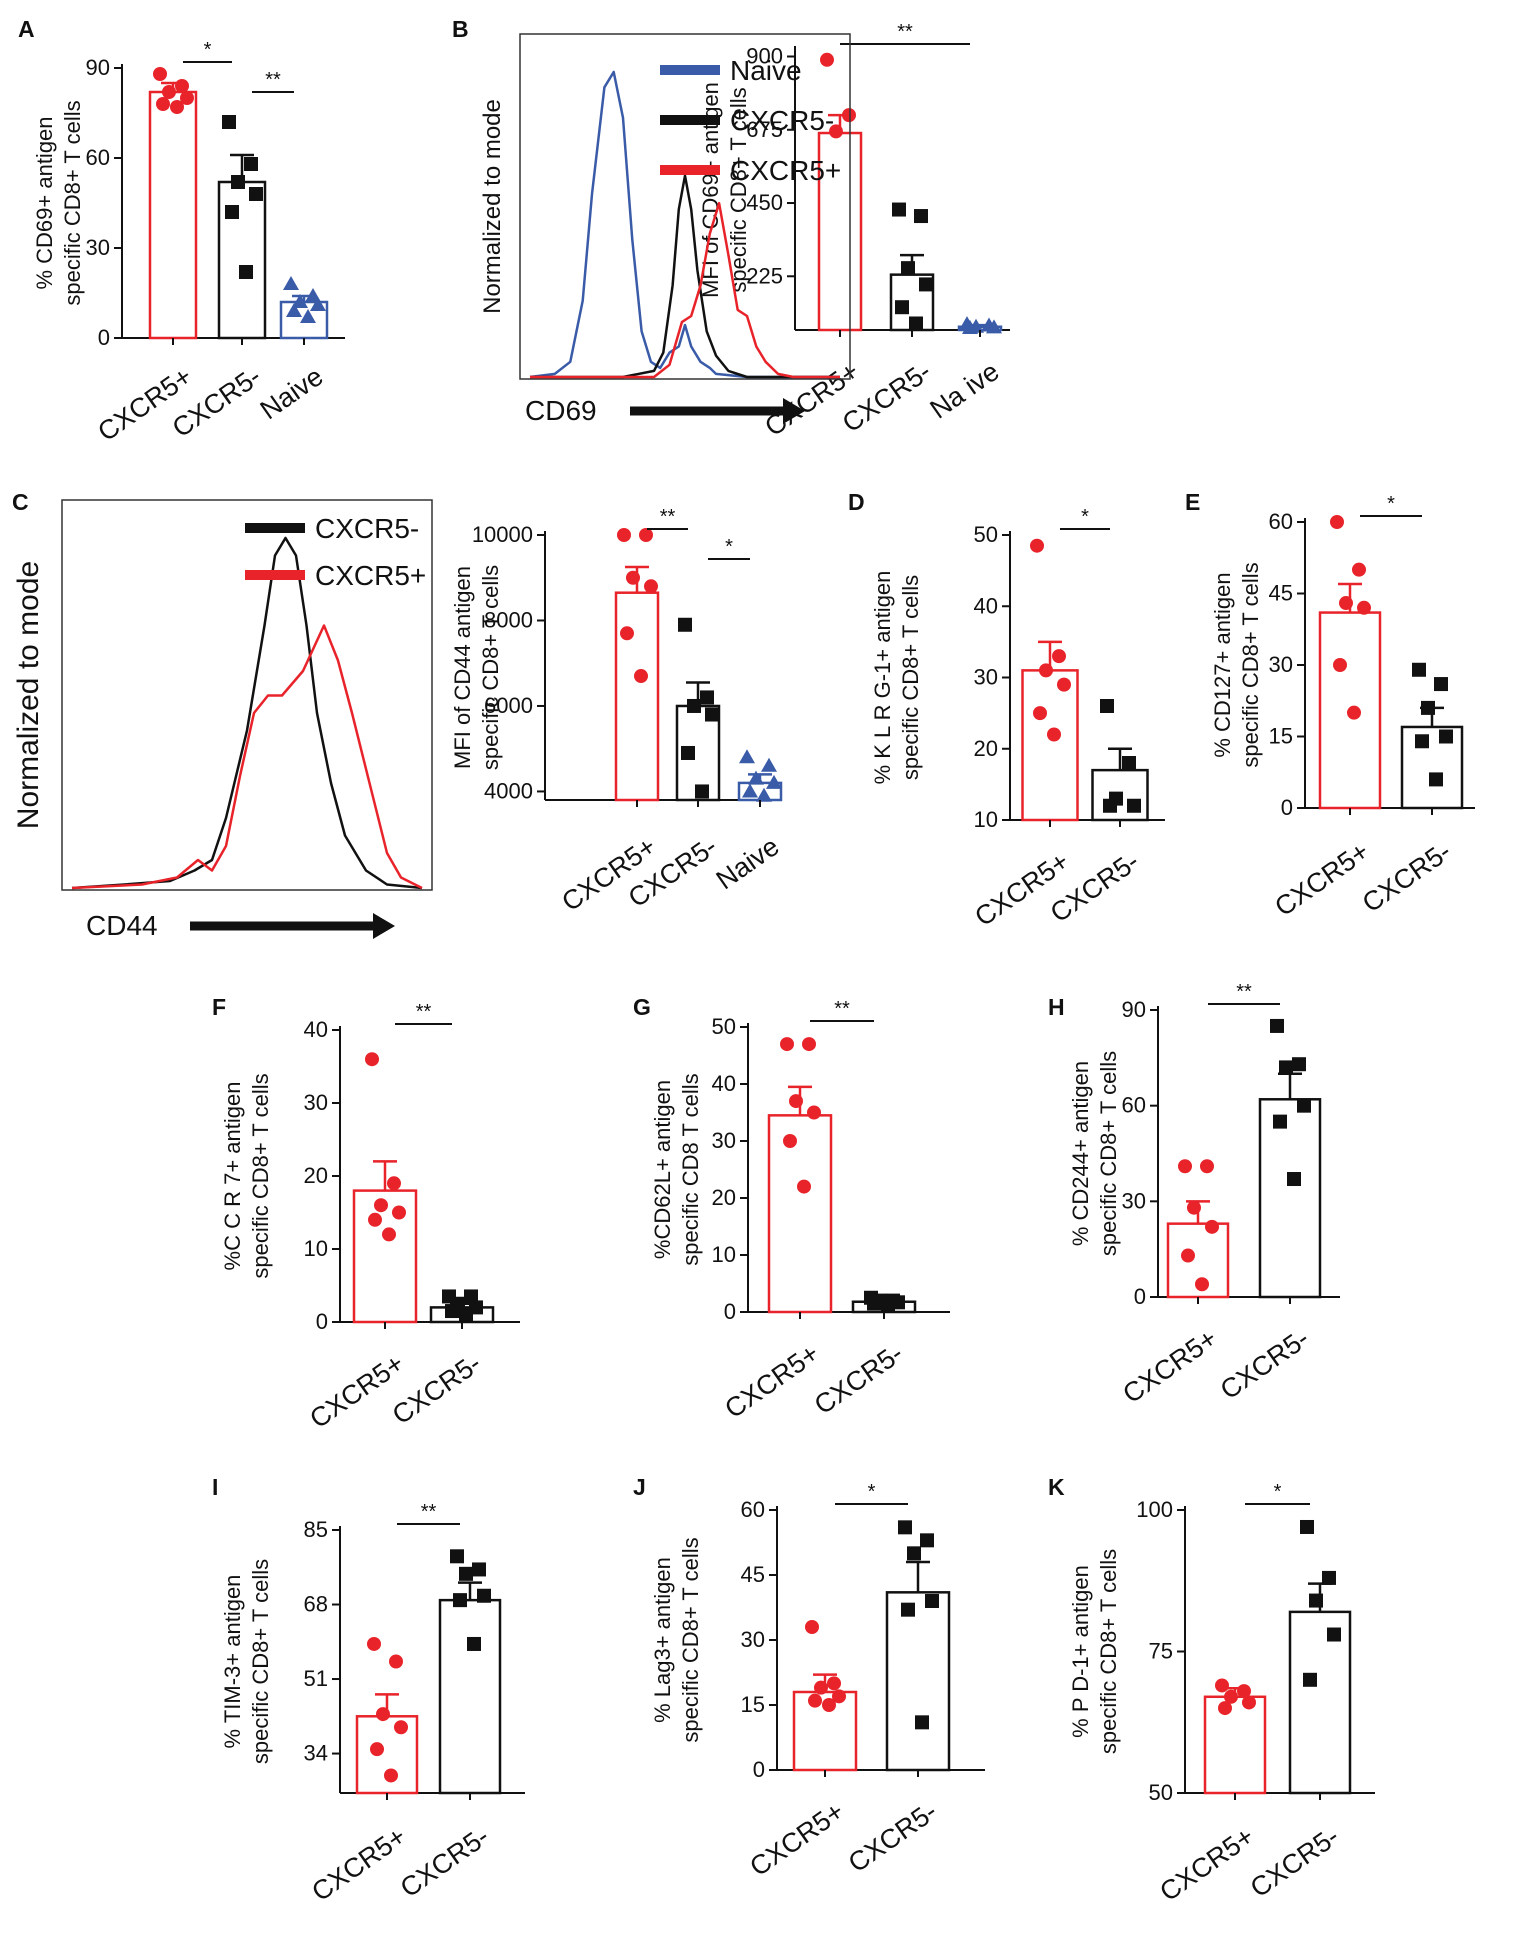  What do you see at coordinates (1056, 1487) in the screenshot?
I see `panel-label-k: K` at bounding box center [1056, 1487].